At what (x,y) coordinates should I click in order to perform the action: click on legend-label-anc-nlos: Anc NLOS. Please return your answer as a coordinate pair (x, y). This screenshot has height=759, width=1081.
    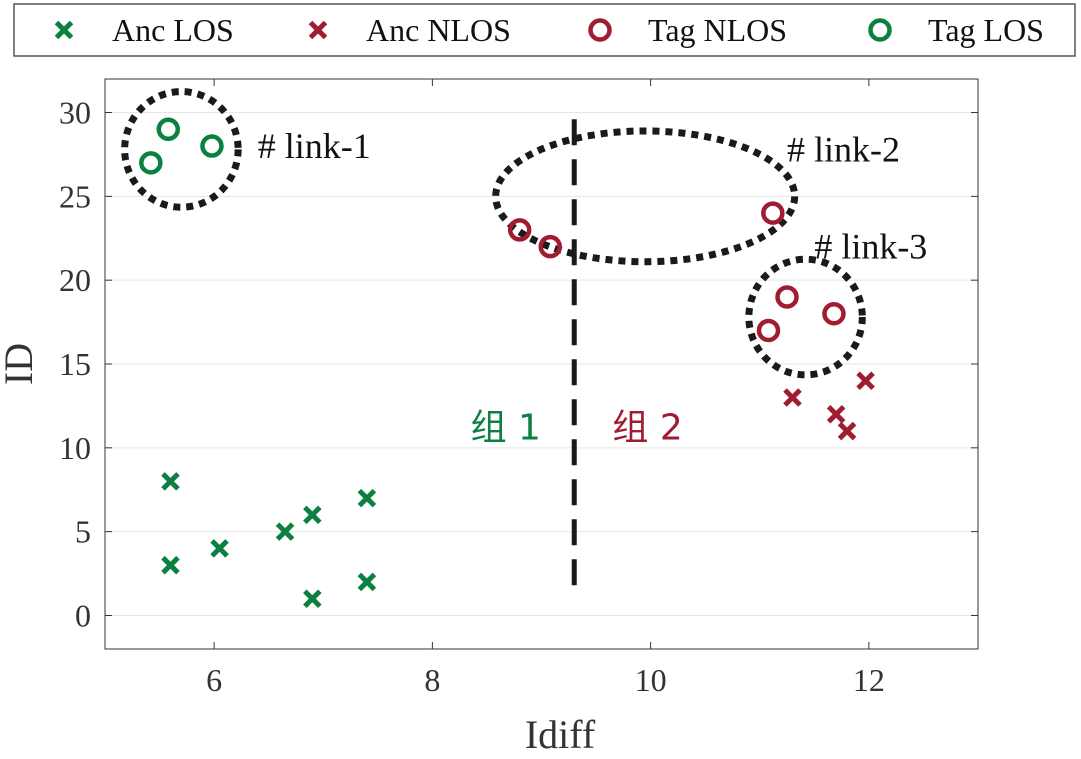
    Looking at the image, I should click on (438, 30).